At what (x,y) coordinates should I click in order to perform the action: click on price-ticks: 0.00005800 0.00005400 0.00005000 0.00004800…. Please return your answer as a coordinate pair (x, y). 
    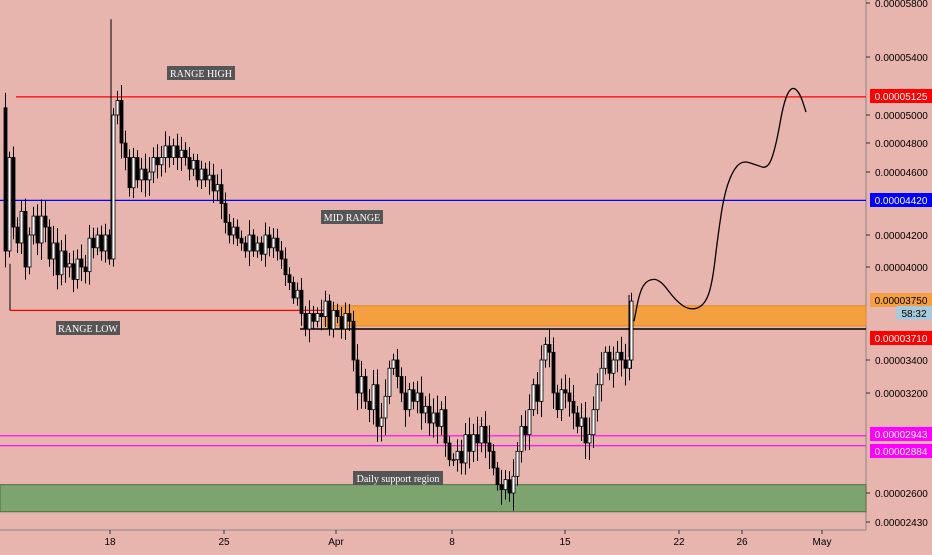
    Looking at the image, I should click on (897, 264).